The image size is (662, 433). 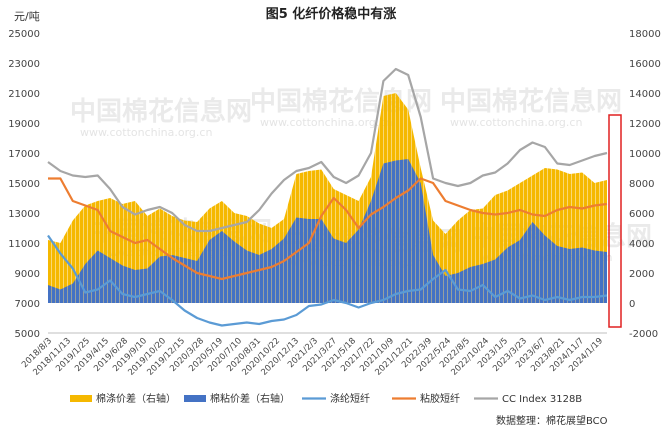 I want to click on right-tick-label: 14000, so click(x=645, y=94).